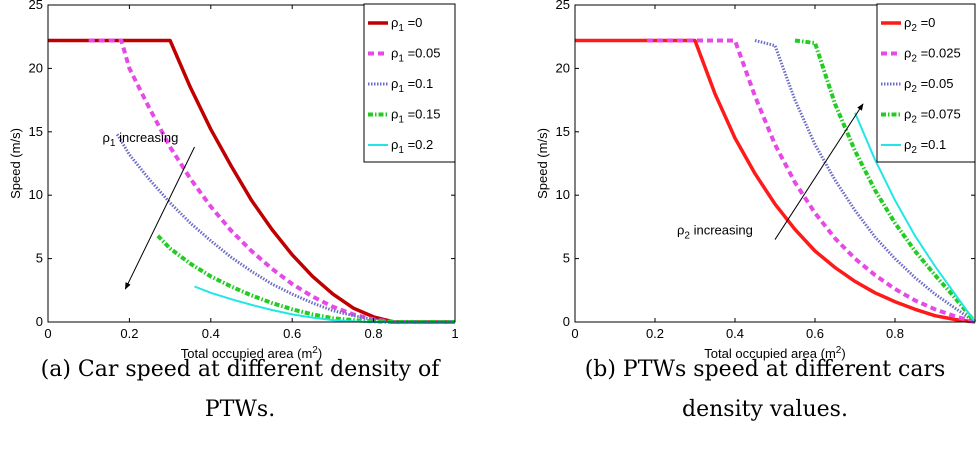 The image size is (977, 458). Describe the element at coordinates (141, 139) in the screenshot. I see `annotation-text: ρ1 increasing` at that location.